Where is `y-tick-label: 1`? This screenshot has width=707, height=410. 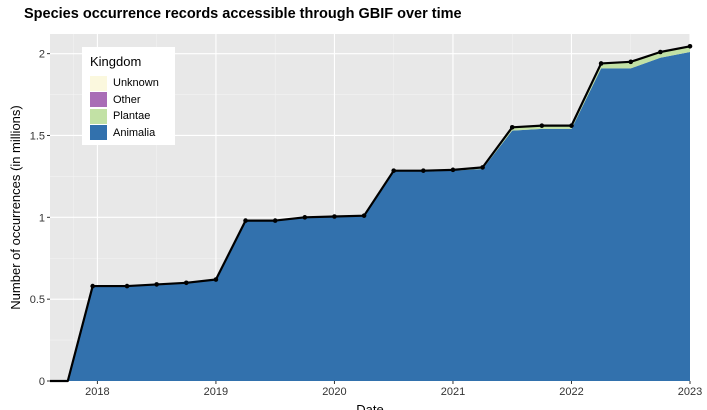 y-tick-label: 1 is located at coordinates (42, 218).